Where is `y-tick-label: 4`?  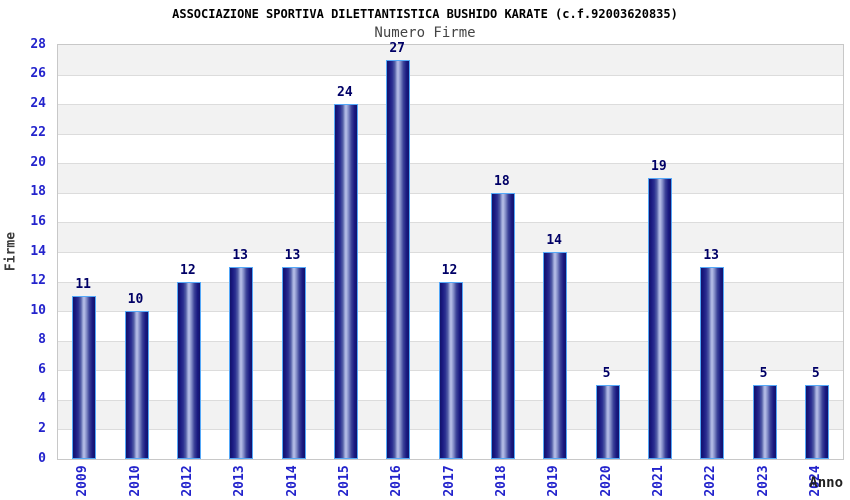
y-tick-label: 4 is located at coordinates (42, 399).